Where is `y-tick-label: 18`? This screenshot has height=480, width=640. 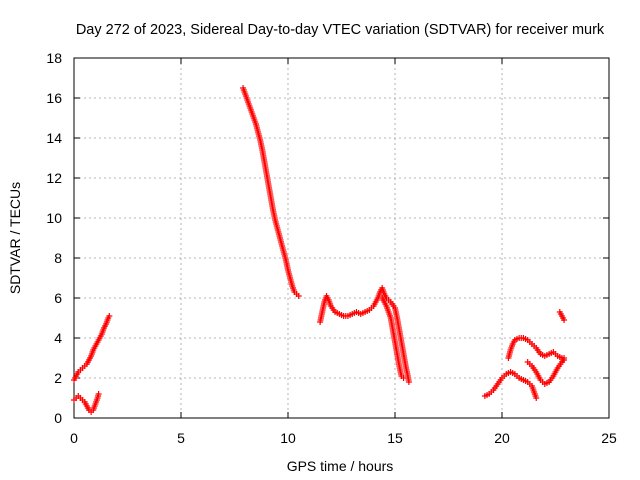 y-tick-label: 18 is located at coordinates (54, 58).